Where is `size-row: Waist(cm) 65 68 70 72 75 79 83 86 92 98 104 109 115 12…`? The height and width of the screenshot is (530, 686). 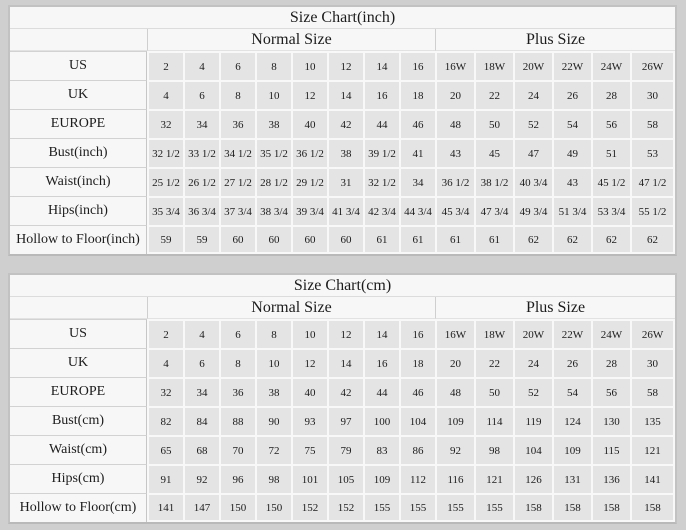
size-row: Waist(cm) 65 68 70 72 75 79 83 86 92 98 104 109 115 12… is located at coordinates (343, 449).